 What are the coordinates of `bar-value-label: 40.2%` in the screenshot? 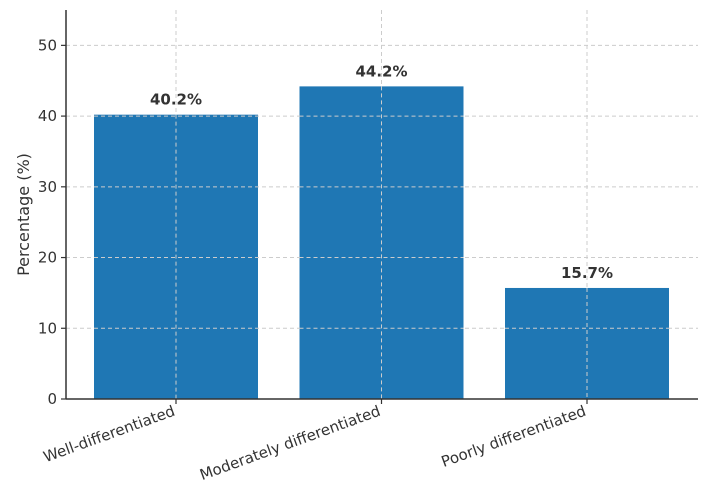 It's located at (176, 100).